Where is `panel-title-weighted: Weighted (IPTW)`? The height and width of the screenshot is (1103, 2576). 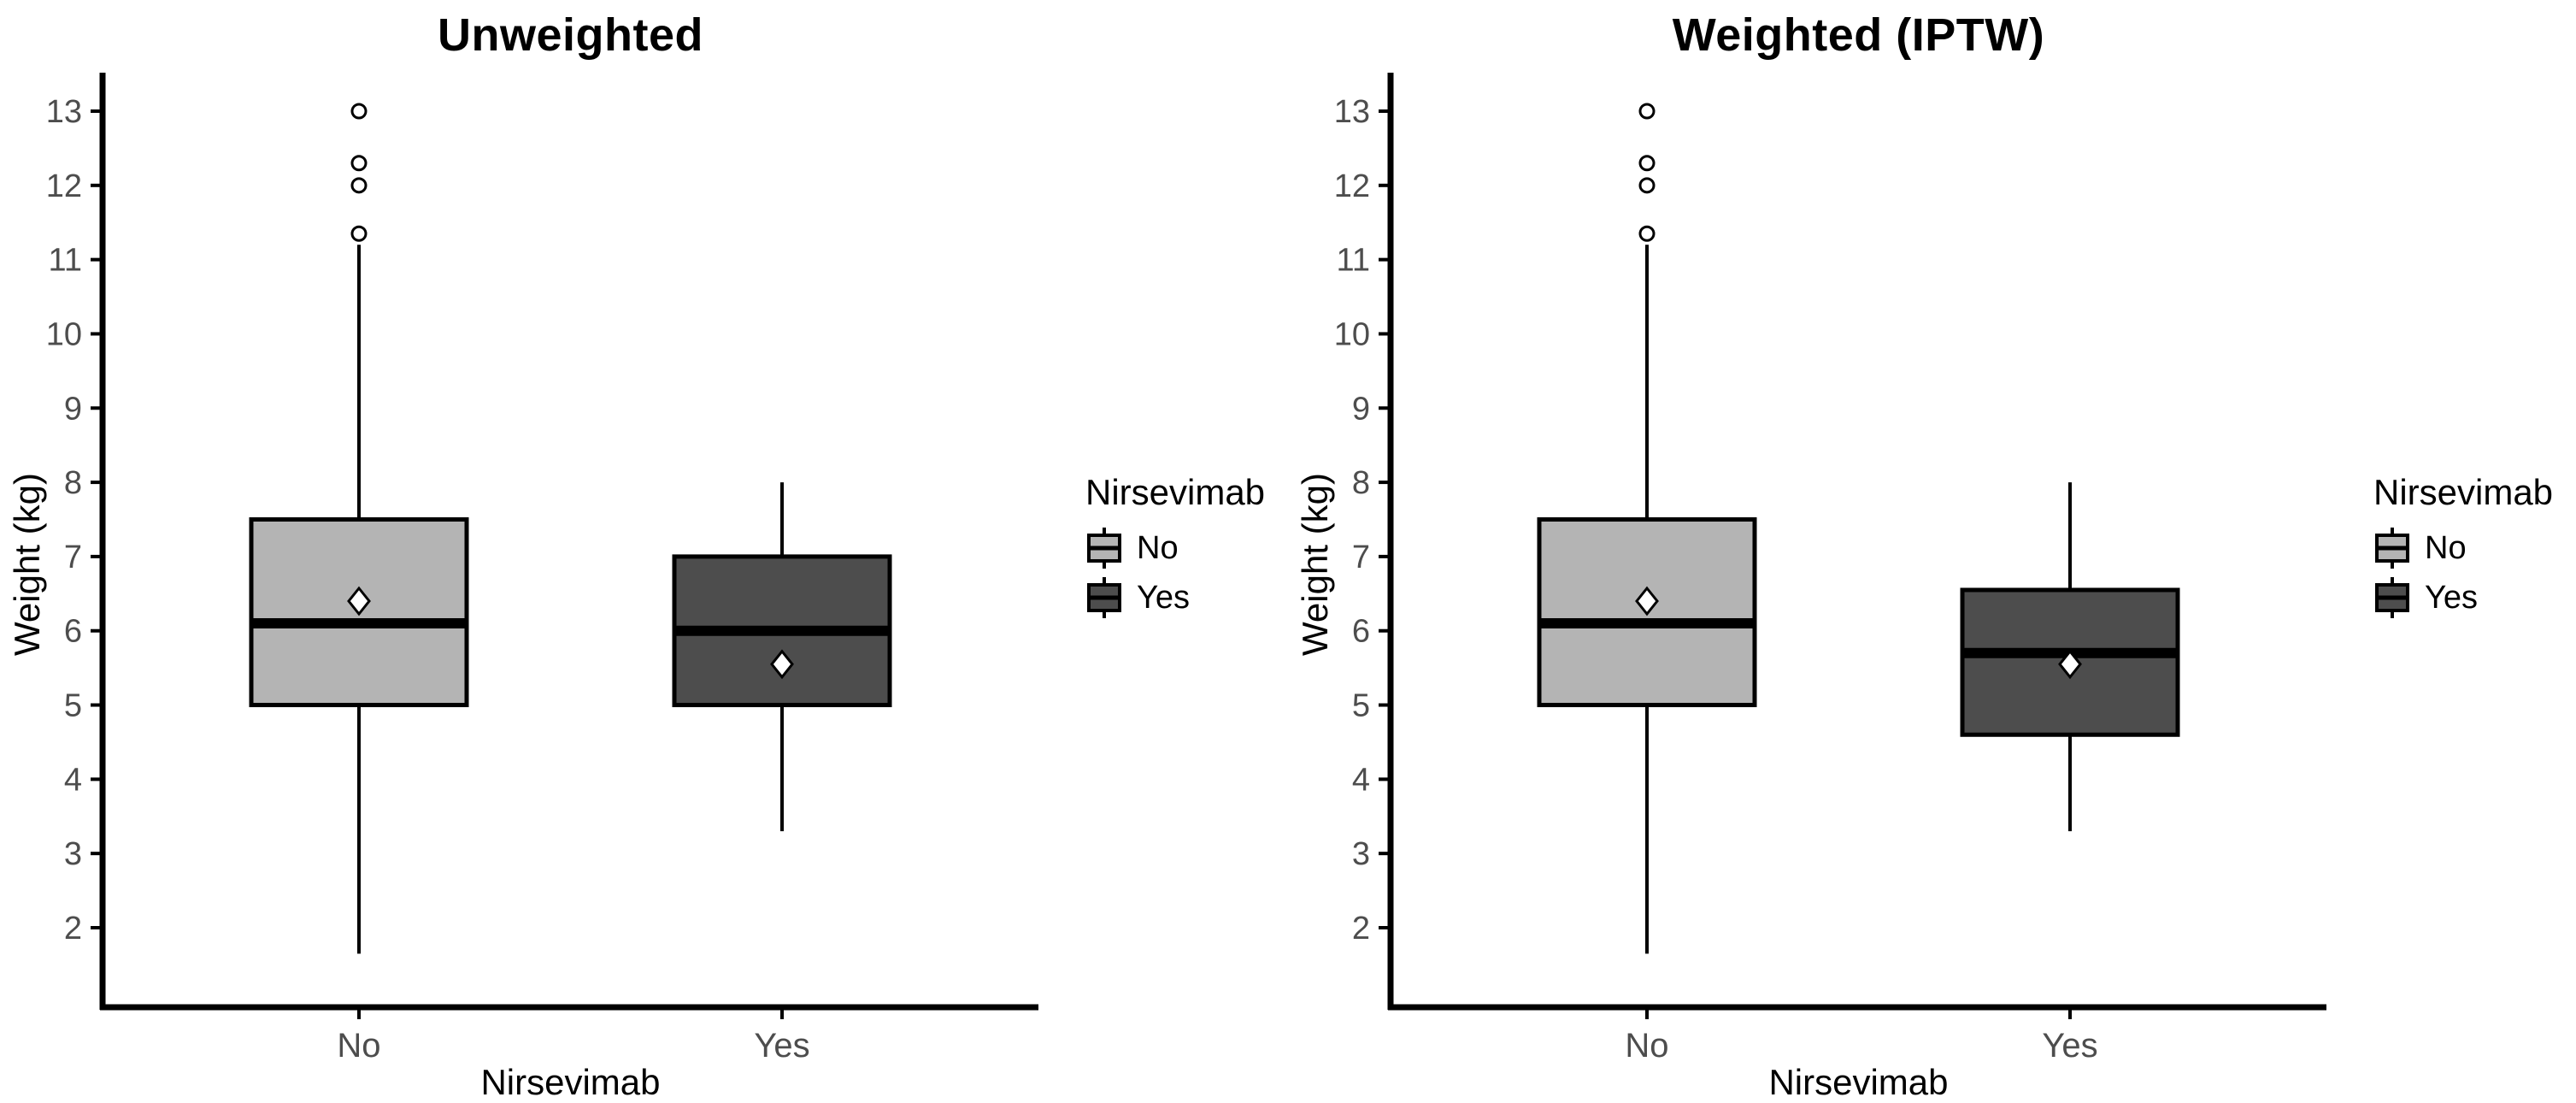 panel-title-weighted: Weighted (IPTW) is located at coordinates (1858, 35).